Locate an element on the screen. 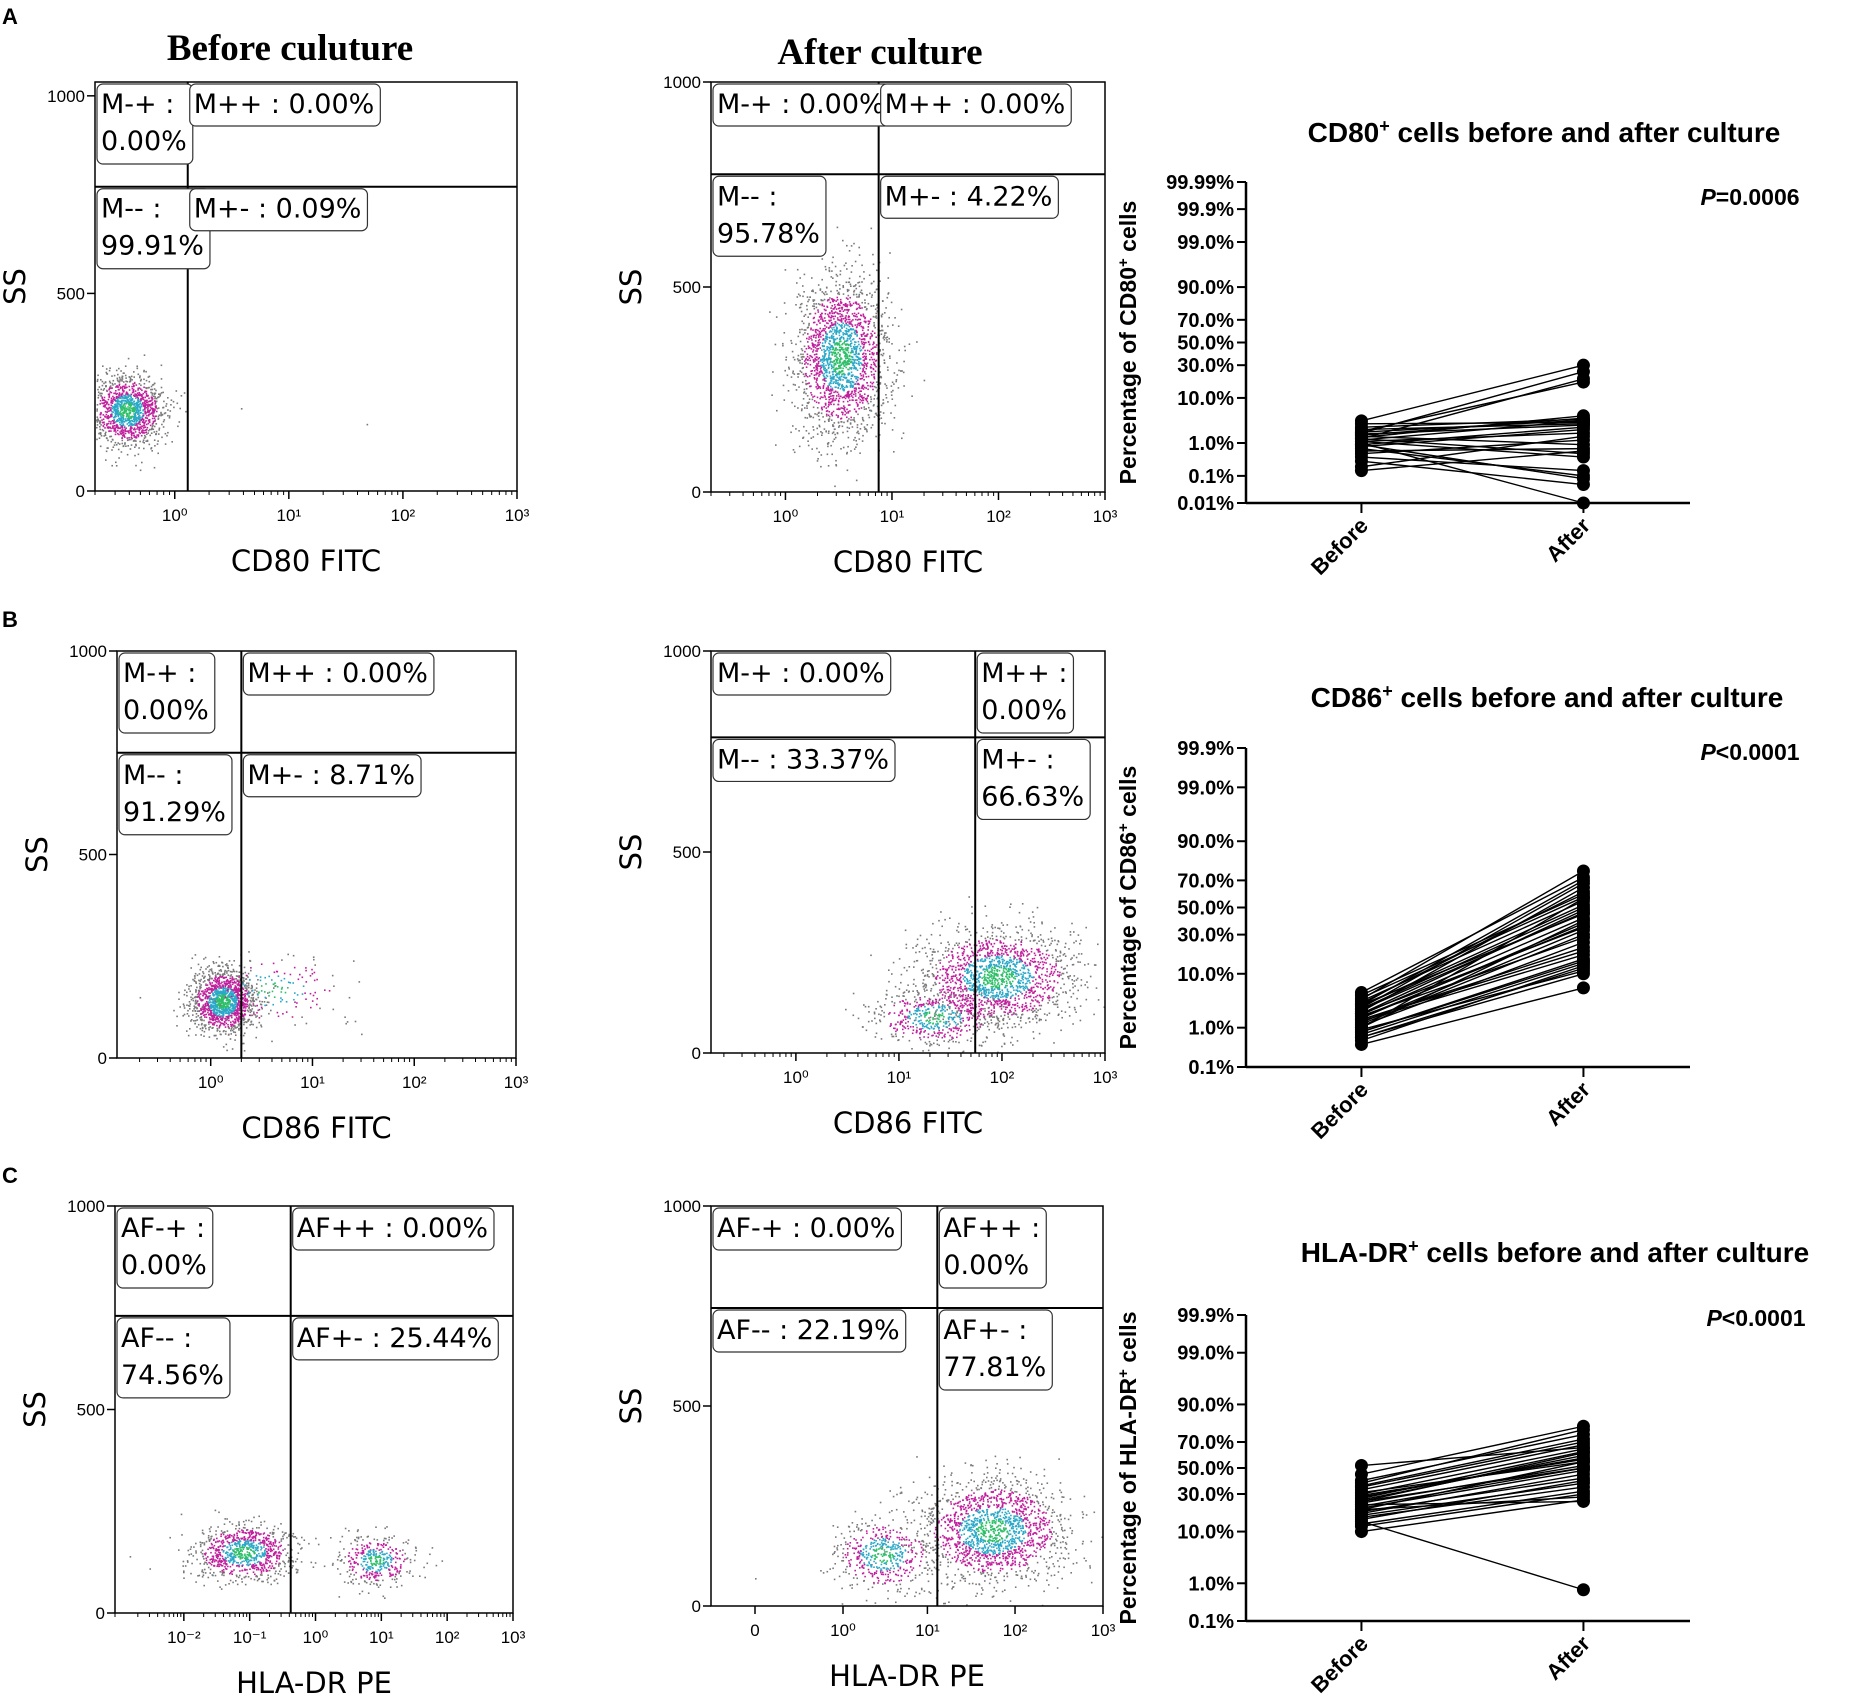 The height and width of the screenshot is (1705, 1854). quadrant-label-text: M-+ : 0.00% is located at coordinates (801, 104).